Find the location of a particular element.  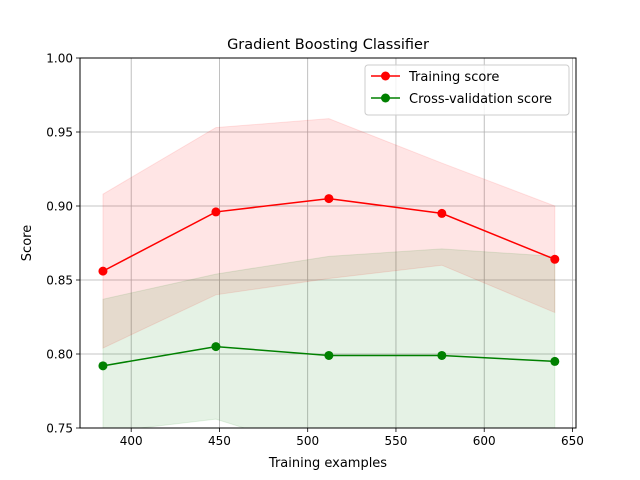

x-tick-label: 450 is located at coordinates (219, 441).